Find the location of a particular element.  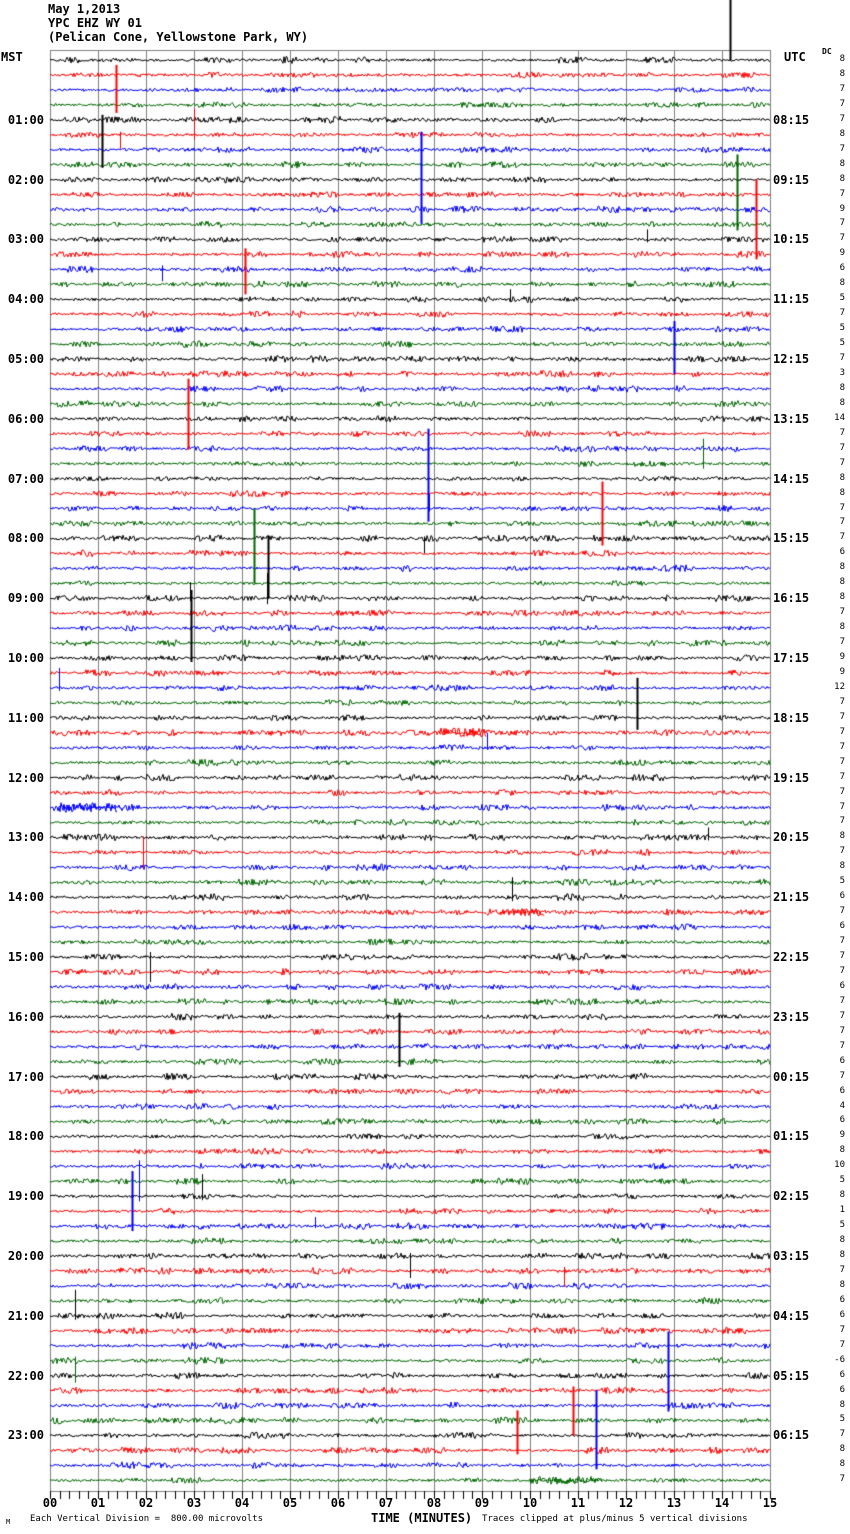

mst-hour-label: 22:00 is located at coordinates (25, 1376).